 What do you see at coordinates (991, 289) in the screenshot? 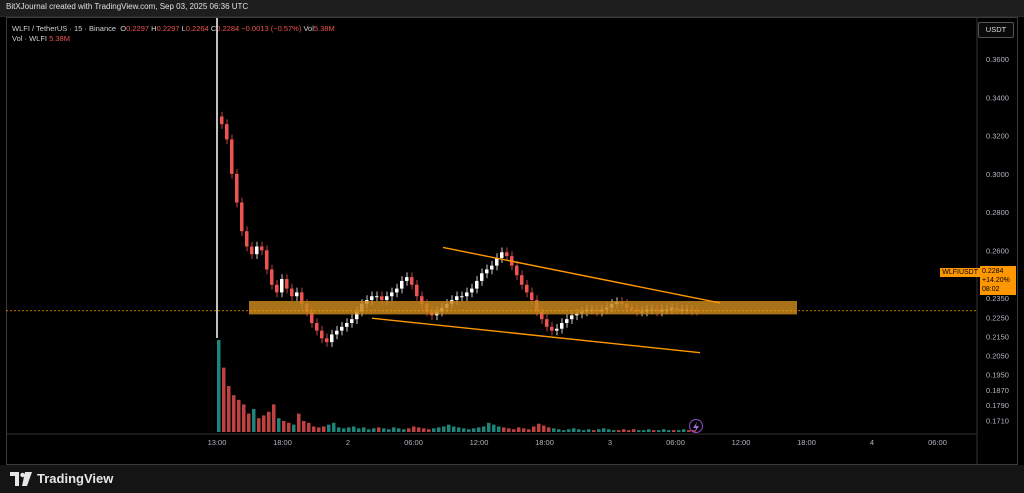
I see `bar-countdown: 08:02` at bounding box center [991, 289].